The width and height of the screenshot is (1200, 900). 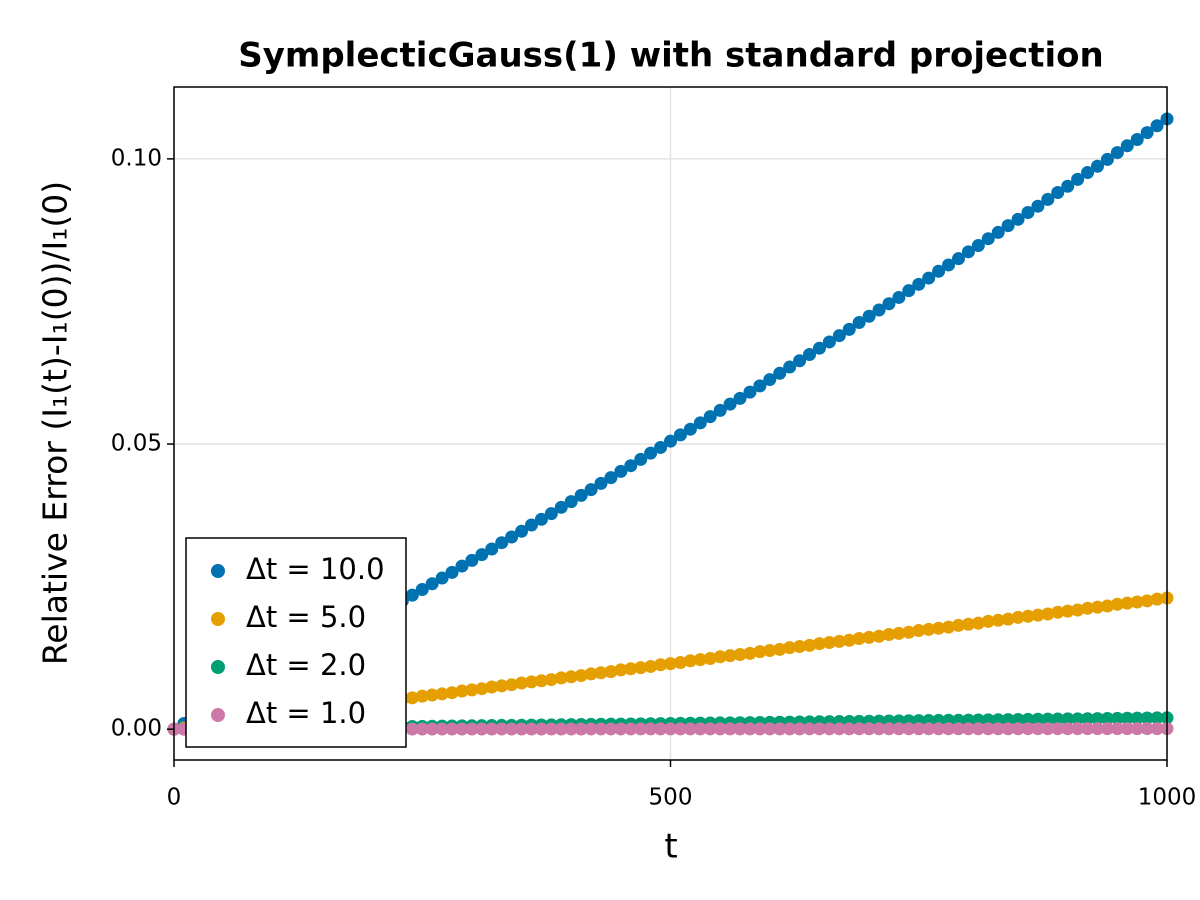 What do you see at coordinates (315, 569) in the screenshot?
I see `legend-label: Δt = 10.0` at bounding box center [315, 569].